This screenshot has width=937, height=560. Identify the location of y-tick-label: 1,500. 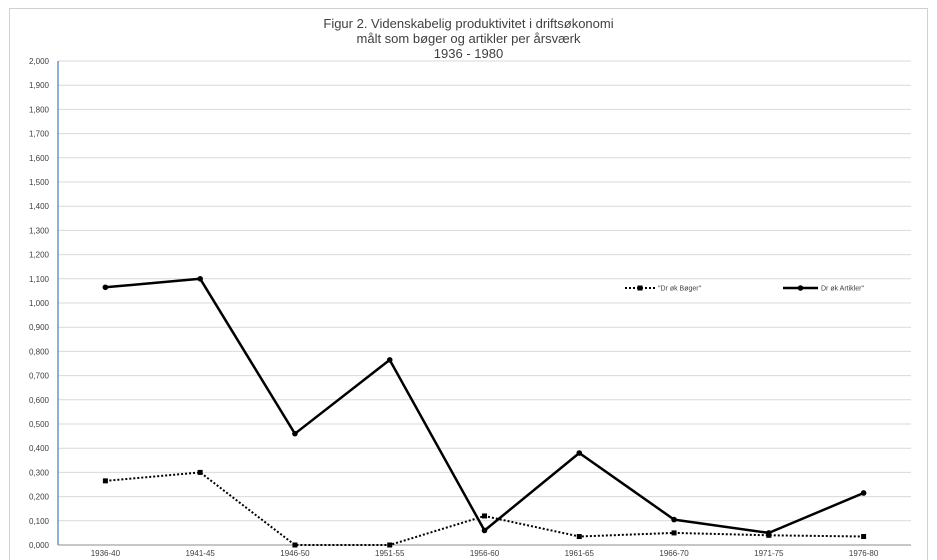
(39, 182).